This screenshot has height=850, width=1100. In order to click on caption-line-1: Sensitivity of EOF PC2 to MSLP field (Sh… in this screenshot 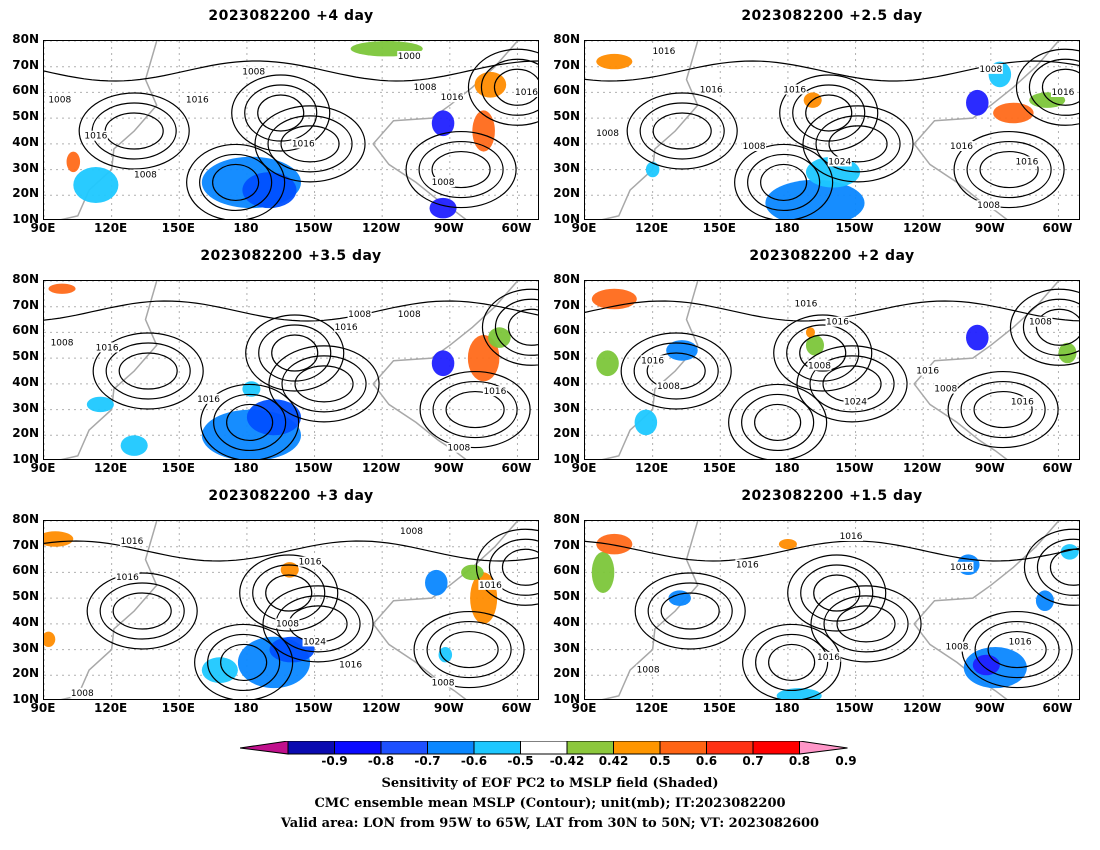, I will do `click(550, 783)`.